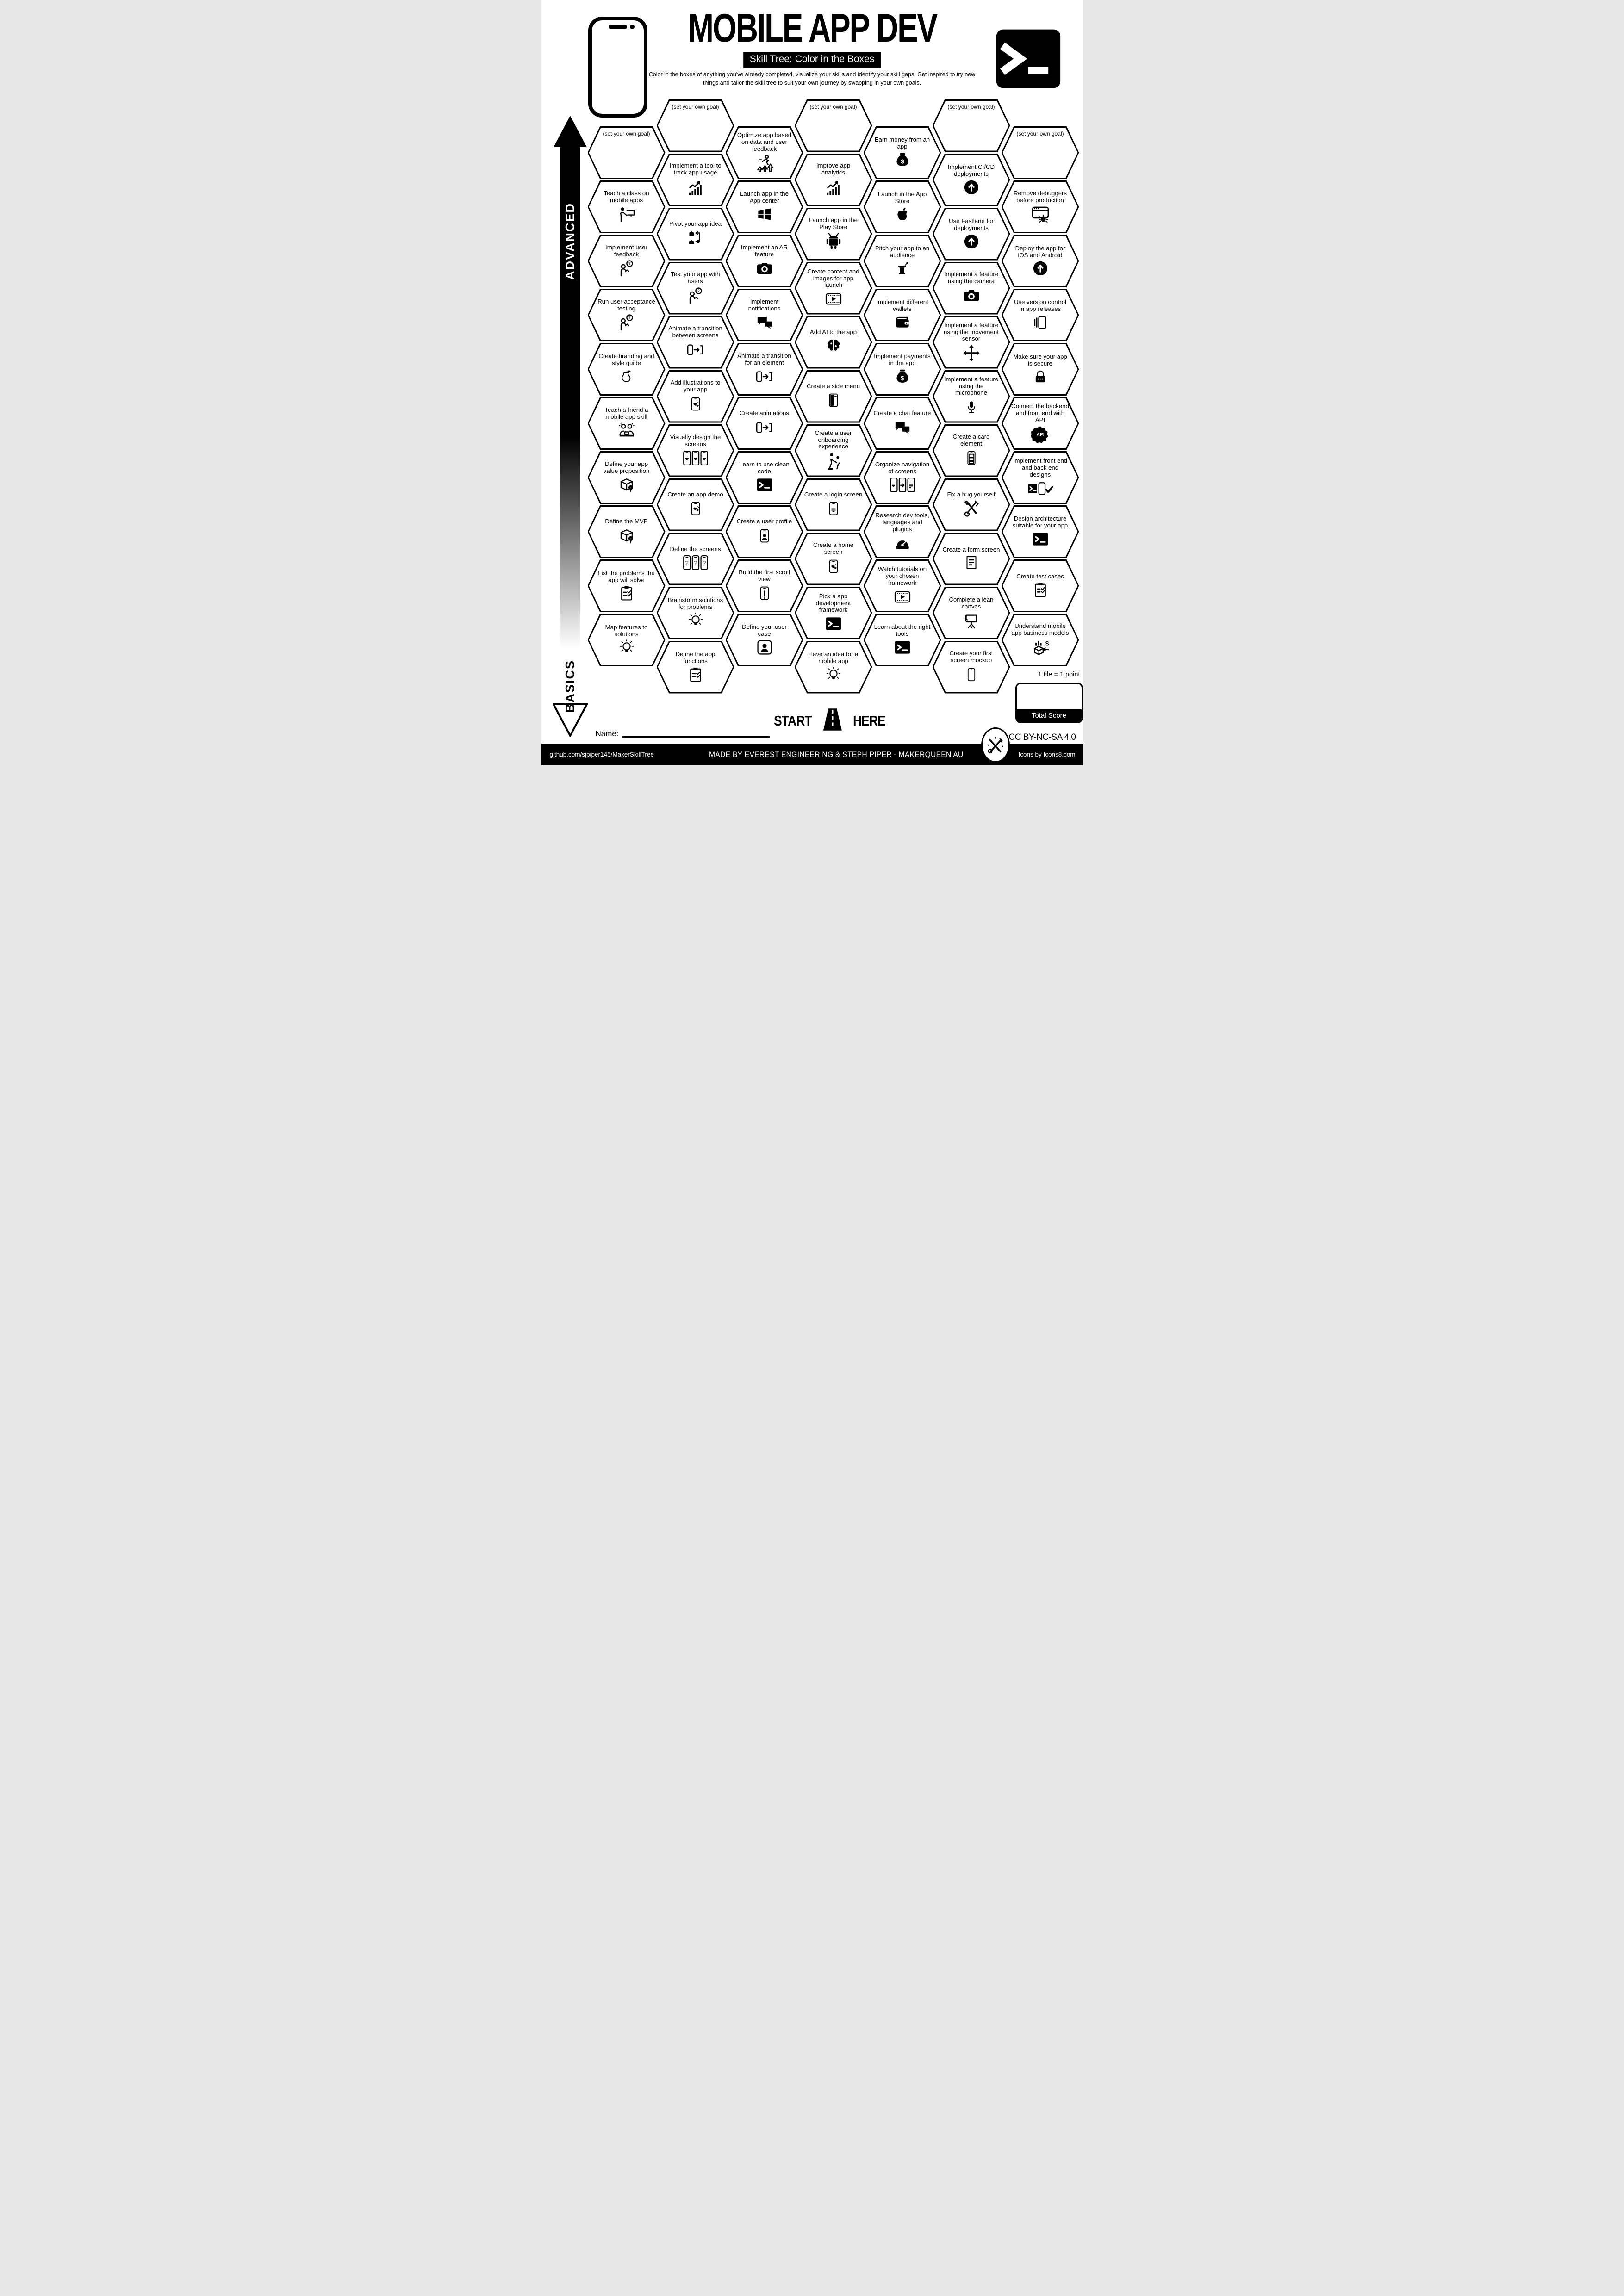 The width and height of the screenshot is (1624, 2296). I want to click on hex-create-an-app-demo: Create an app demo, so click(695, 504).